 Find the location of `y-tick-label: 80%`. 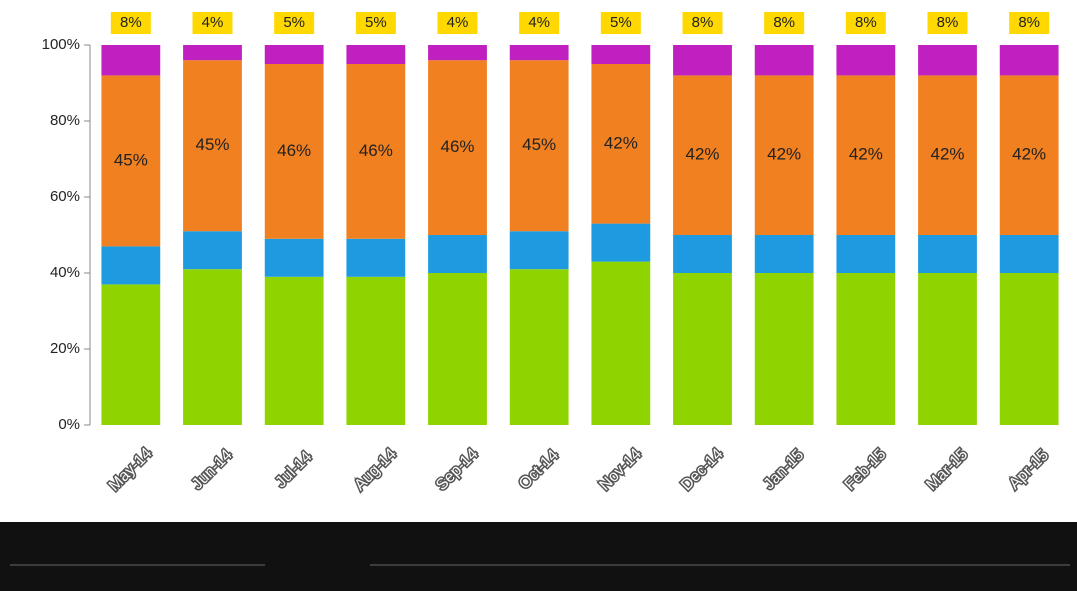

y-tick-label: 80% is located at coordinates (65, 120).